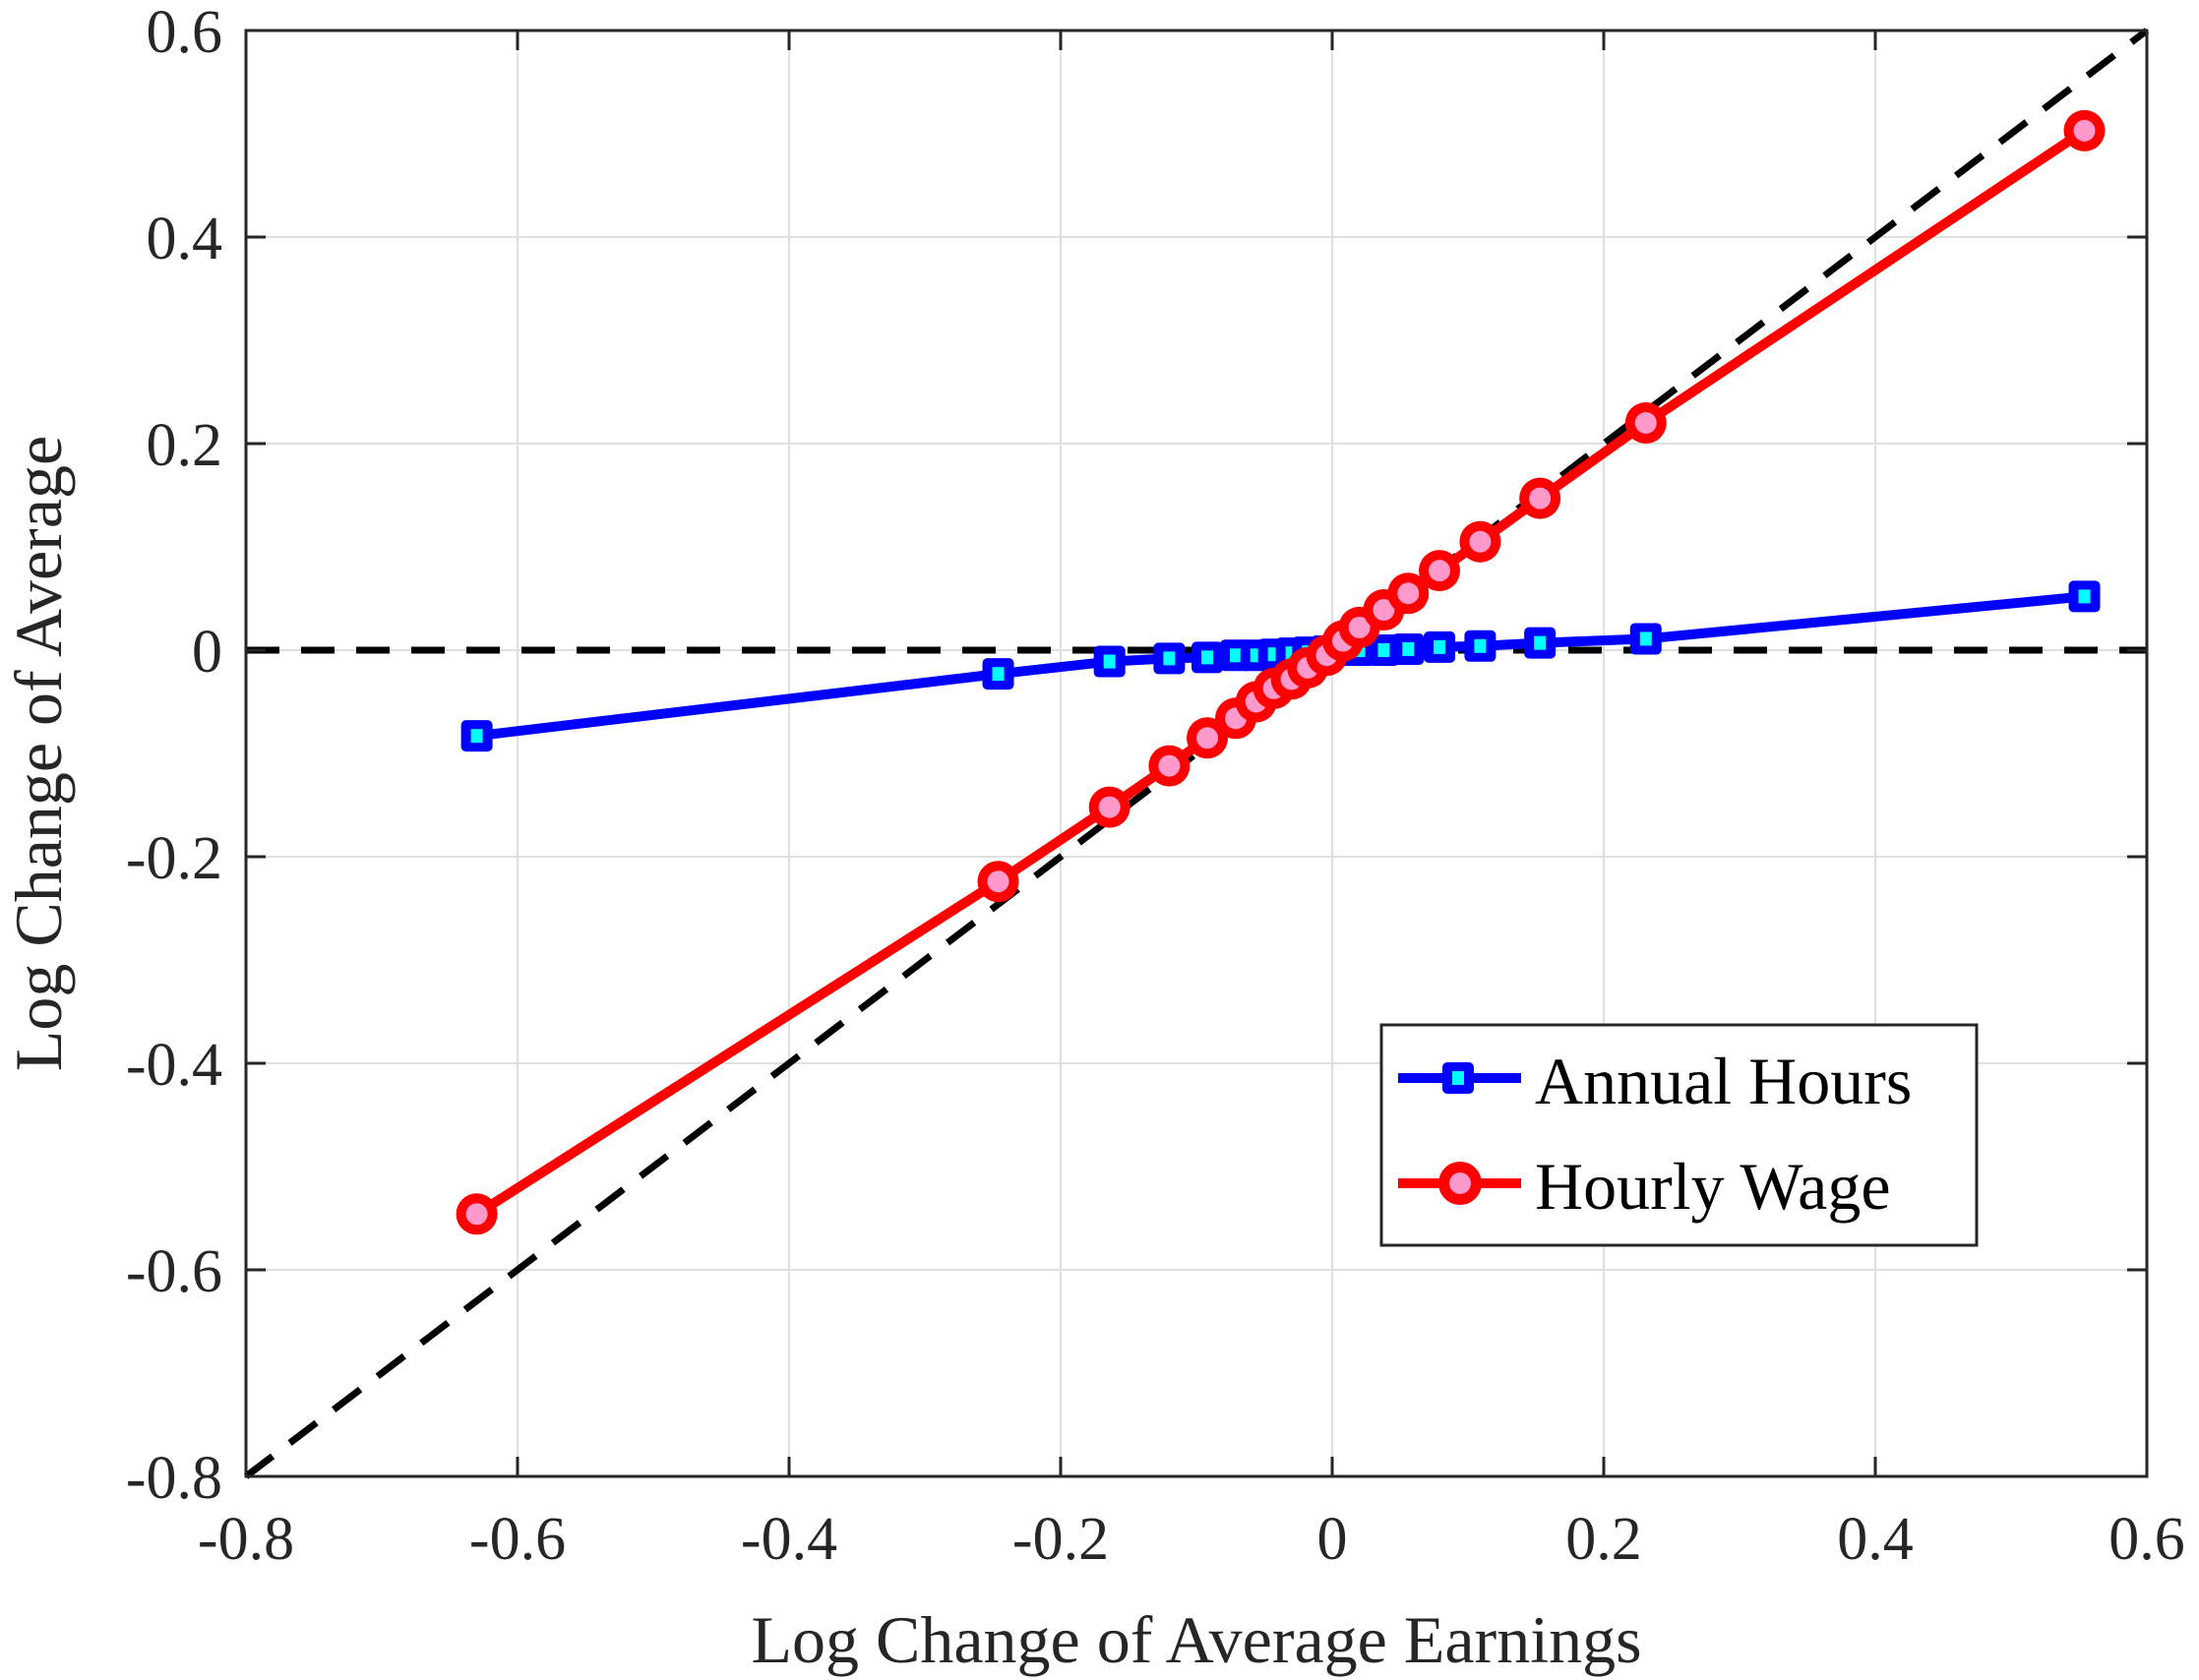 This screenshot has width=2199, height=1680. What do you see at coordinates (246, 1539) in the screenshot?
I see `x-tick-label: -0.8` at bounding box center [246, 1539].